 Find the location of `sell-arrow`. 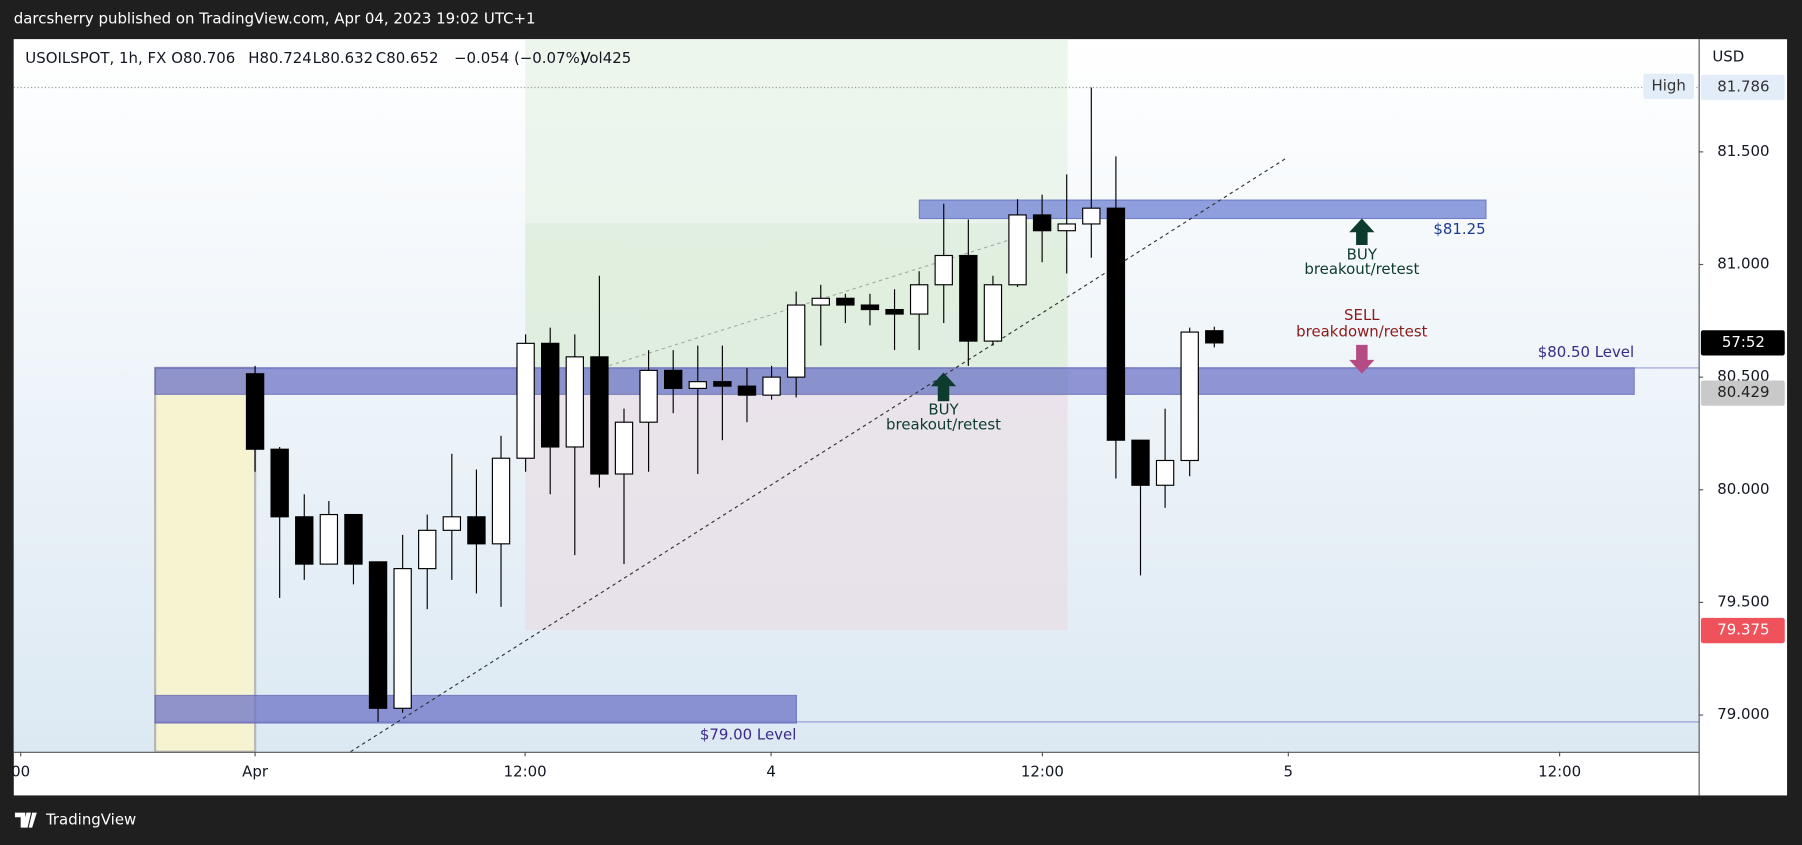

sell-arrow is located at coordinates (1362, 359).